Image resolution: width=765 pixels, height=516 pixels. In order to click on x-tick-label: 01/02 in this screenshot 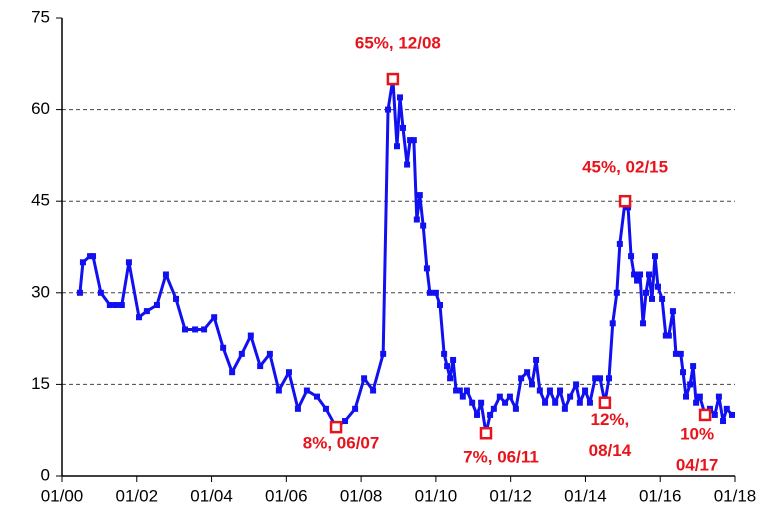, I will do `click(137, 495)`.